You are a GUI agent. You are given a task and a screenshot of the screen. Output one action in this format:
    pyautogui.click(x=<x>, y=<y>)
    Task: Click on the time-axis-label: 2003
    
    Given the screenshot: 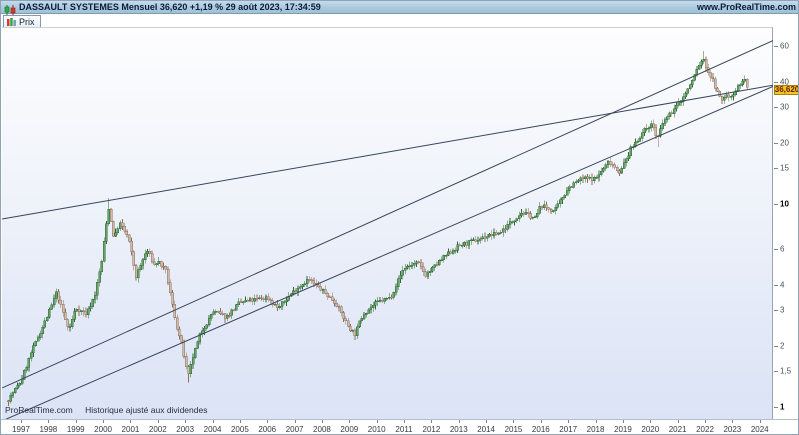 What is the action you would take?
    pyautogui.click(x=185, y=429)
    